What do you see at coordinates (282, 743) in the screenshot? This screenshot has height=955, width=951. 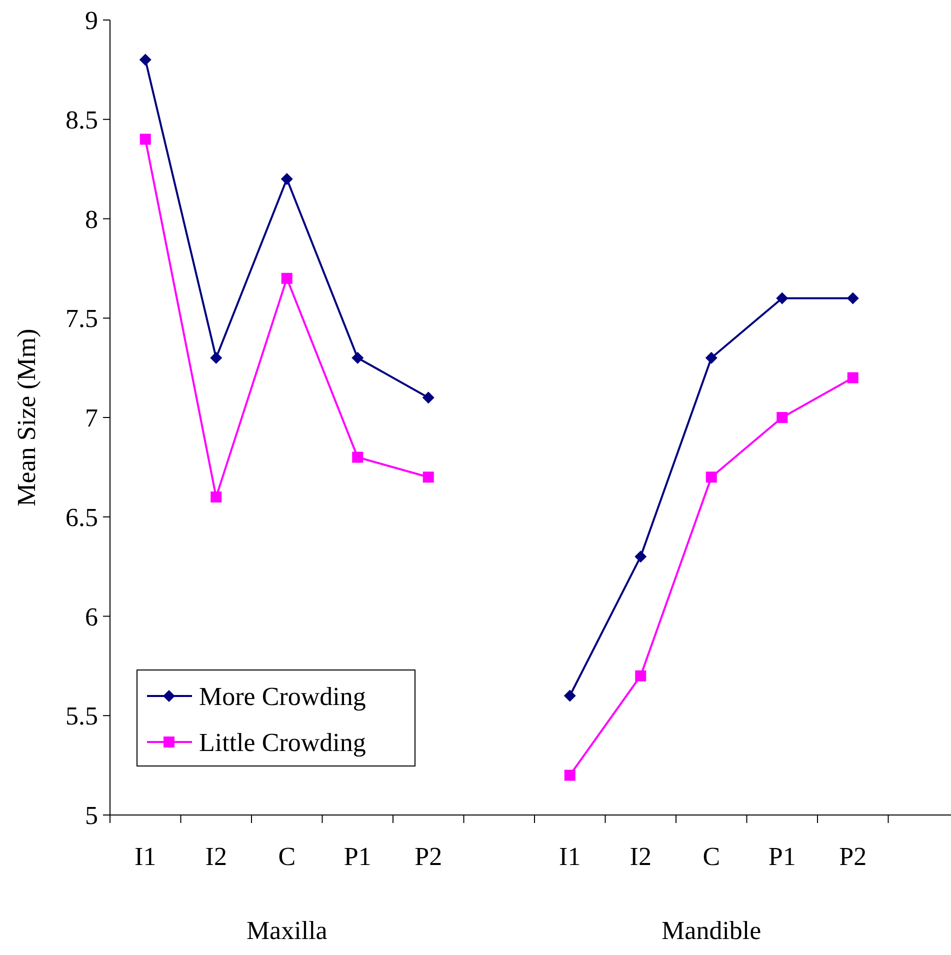 I see `legend-label: Little Crowding` at bounding box center [282, 743].